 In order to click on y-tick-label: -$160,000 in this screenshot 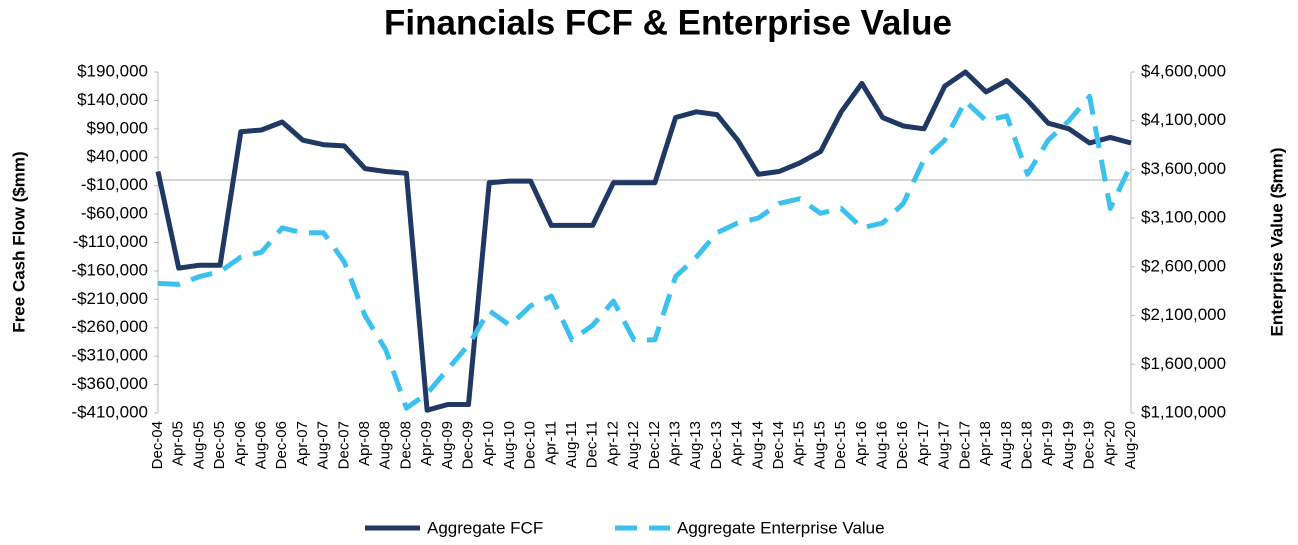, I will do `click(109, 269)`.